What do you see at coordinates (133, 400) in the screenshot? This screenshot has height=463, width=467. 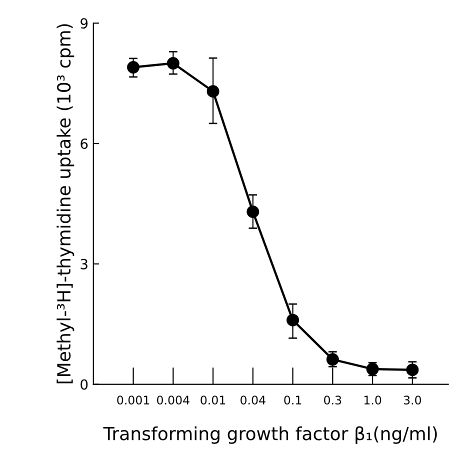 I see `x-tick-label: 0.001` at bounding box center [133, 400].